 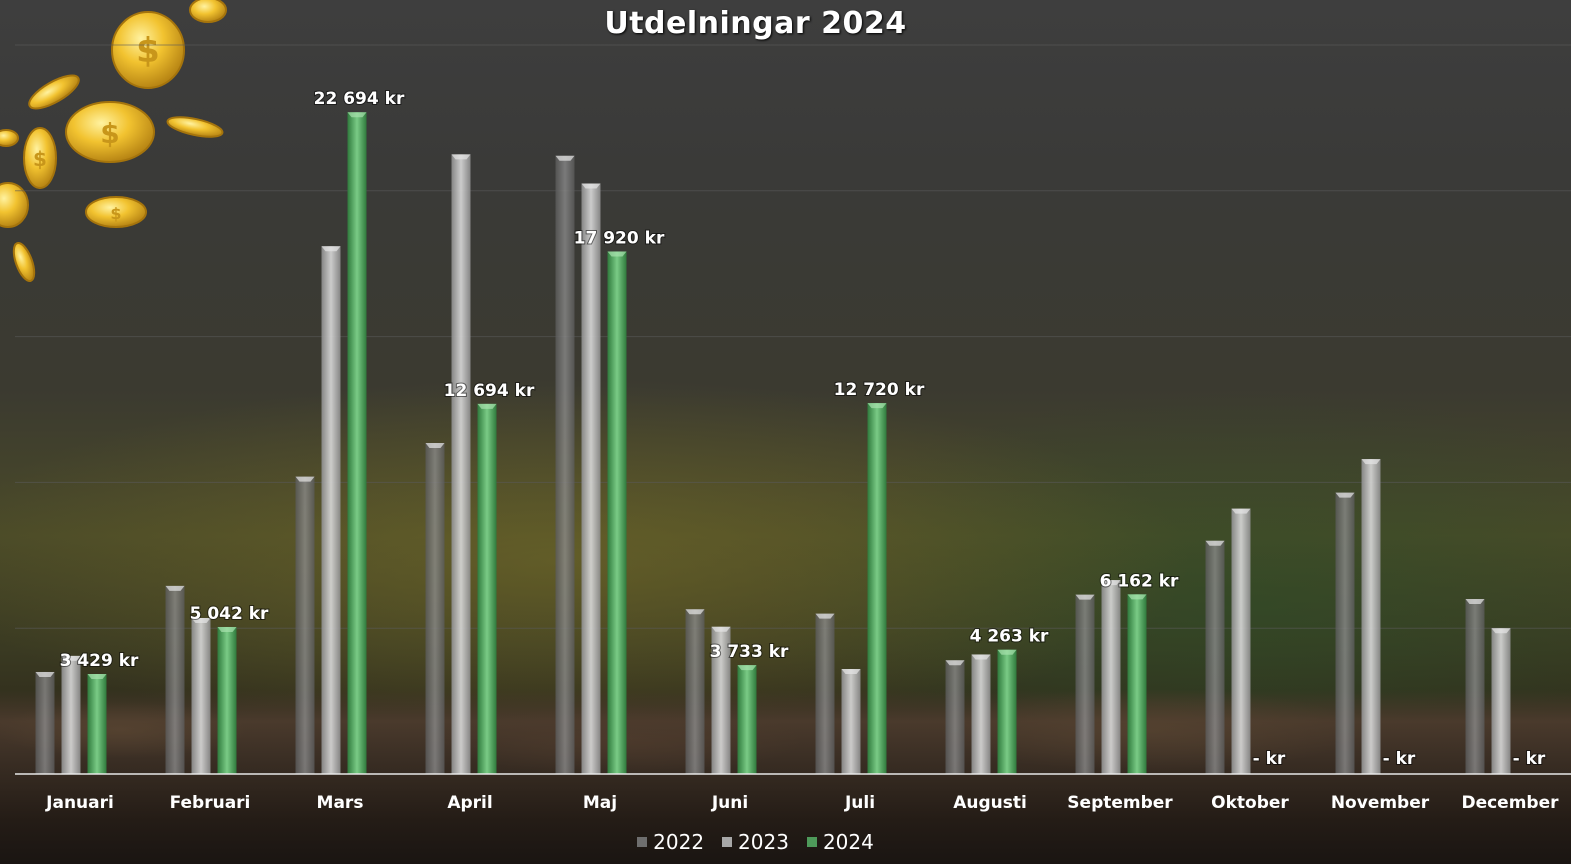 I want to click on x-tick-label: September, so click(x=1120, y=803).